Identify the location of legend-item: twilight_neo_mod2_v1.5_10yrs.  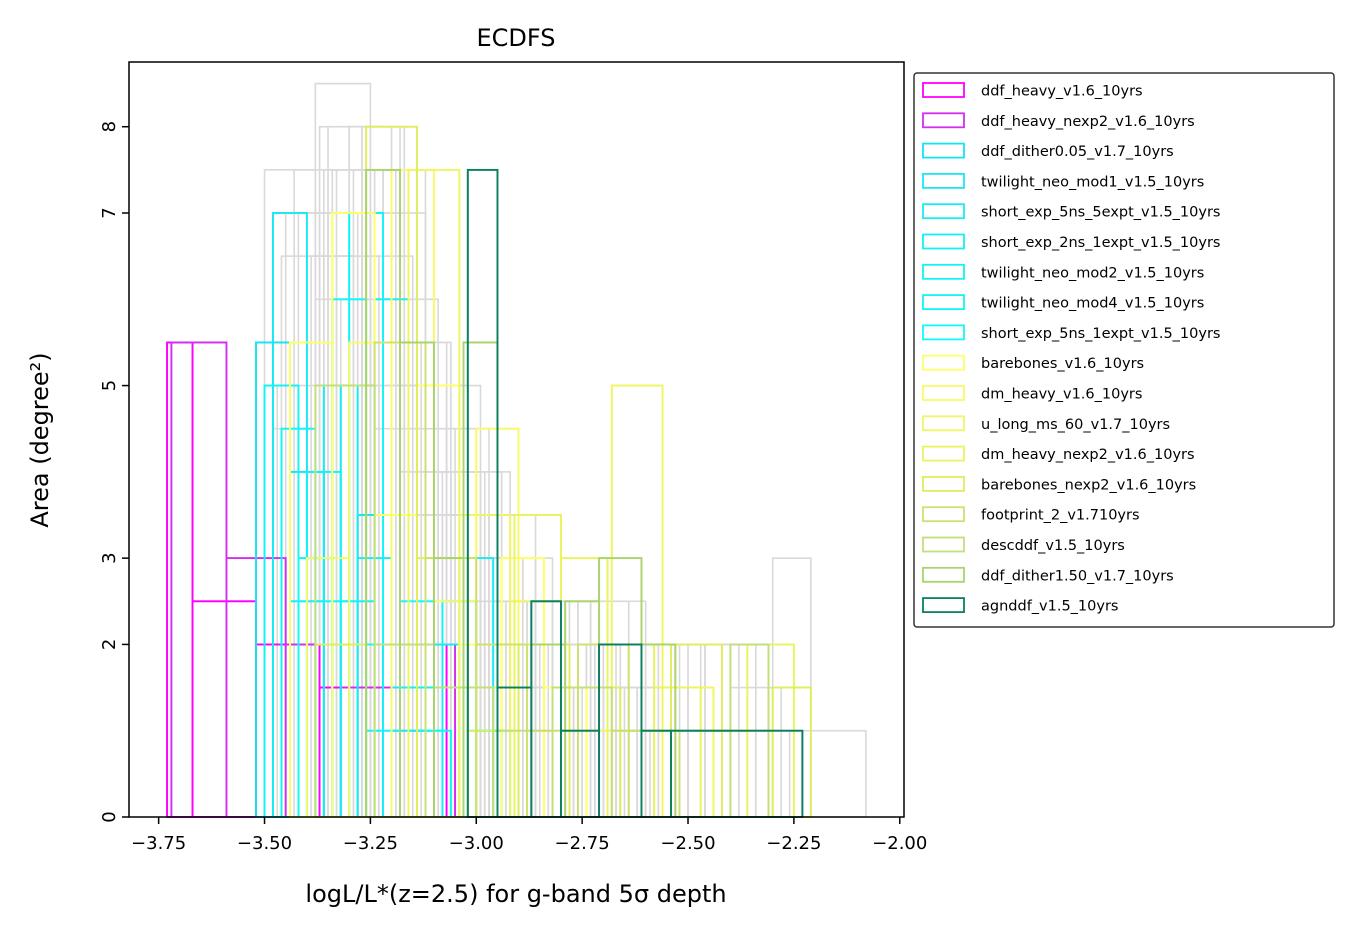
(1063, 272).